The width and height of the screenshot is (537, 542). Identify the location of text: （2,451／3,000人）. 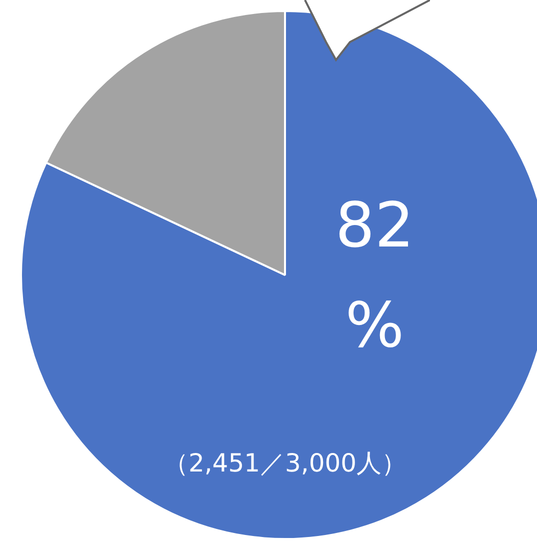
(285, 463).